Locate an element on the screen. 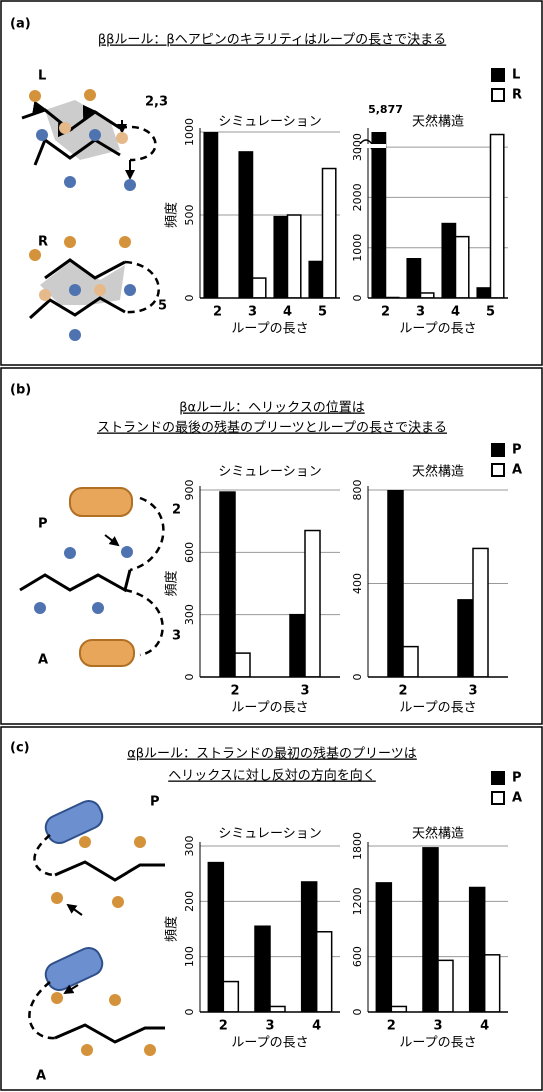 The height and width of the screenshot is (1092, 543). y-tick-label: 900 is located at coordinates (189, 490).